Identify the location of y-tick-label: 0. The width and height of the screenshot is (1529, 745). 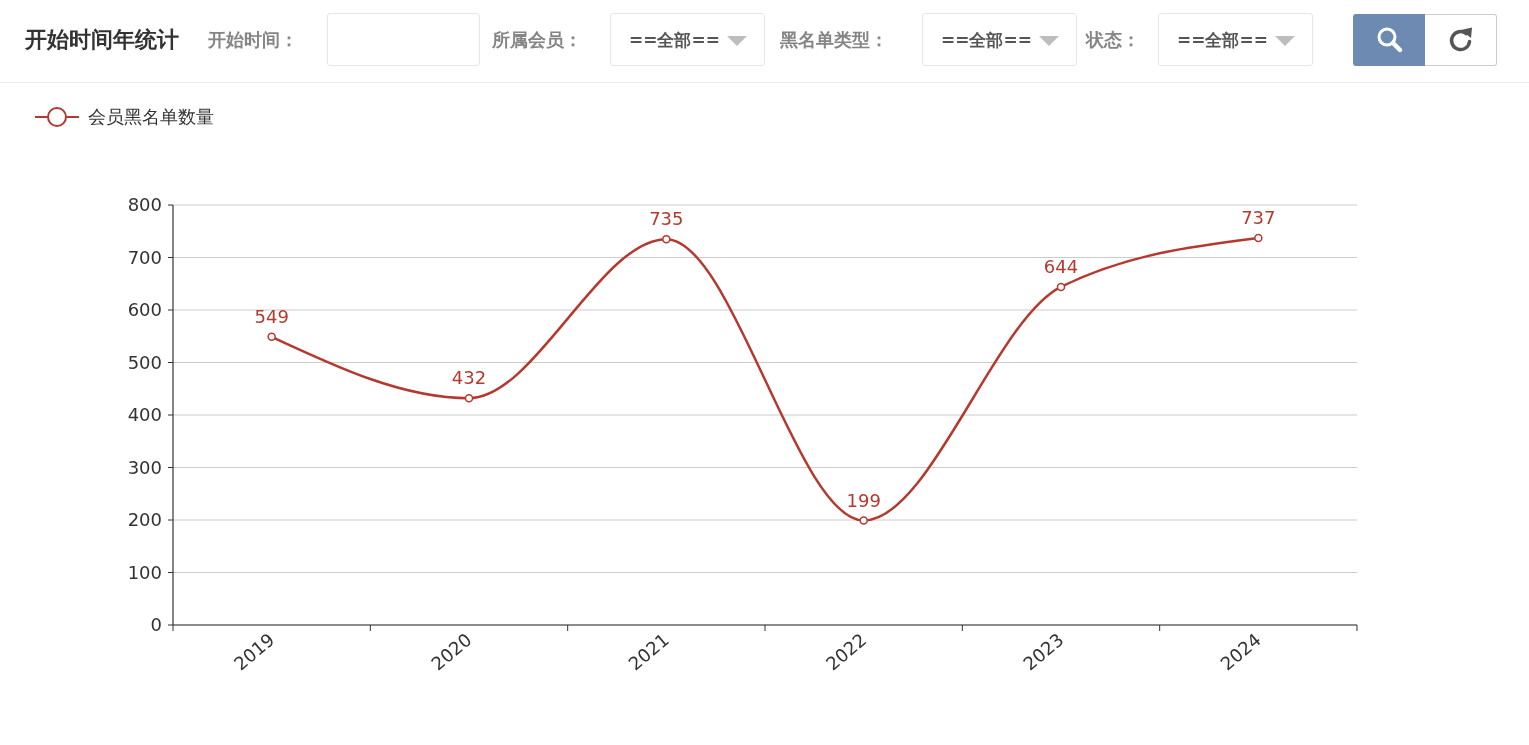
(156, 625).